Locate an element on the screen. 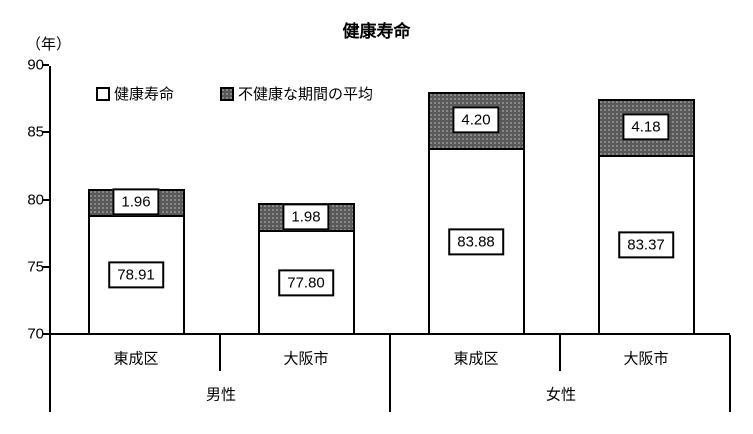  legend-item: 健康寿命 is located at coordinates (135, 93).